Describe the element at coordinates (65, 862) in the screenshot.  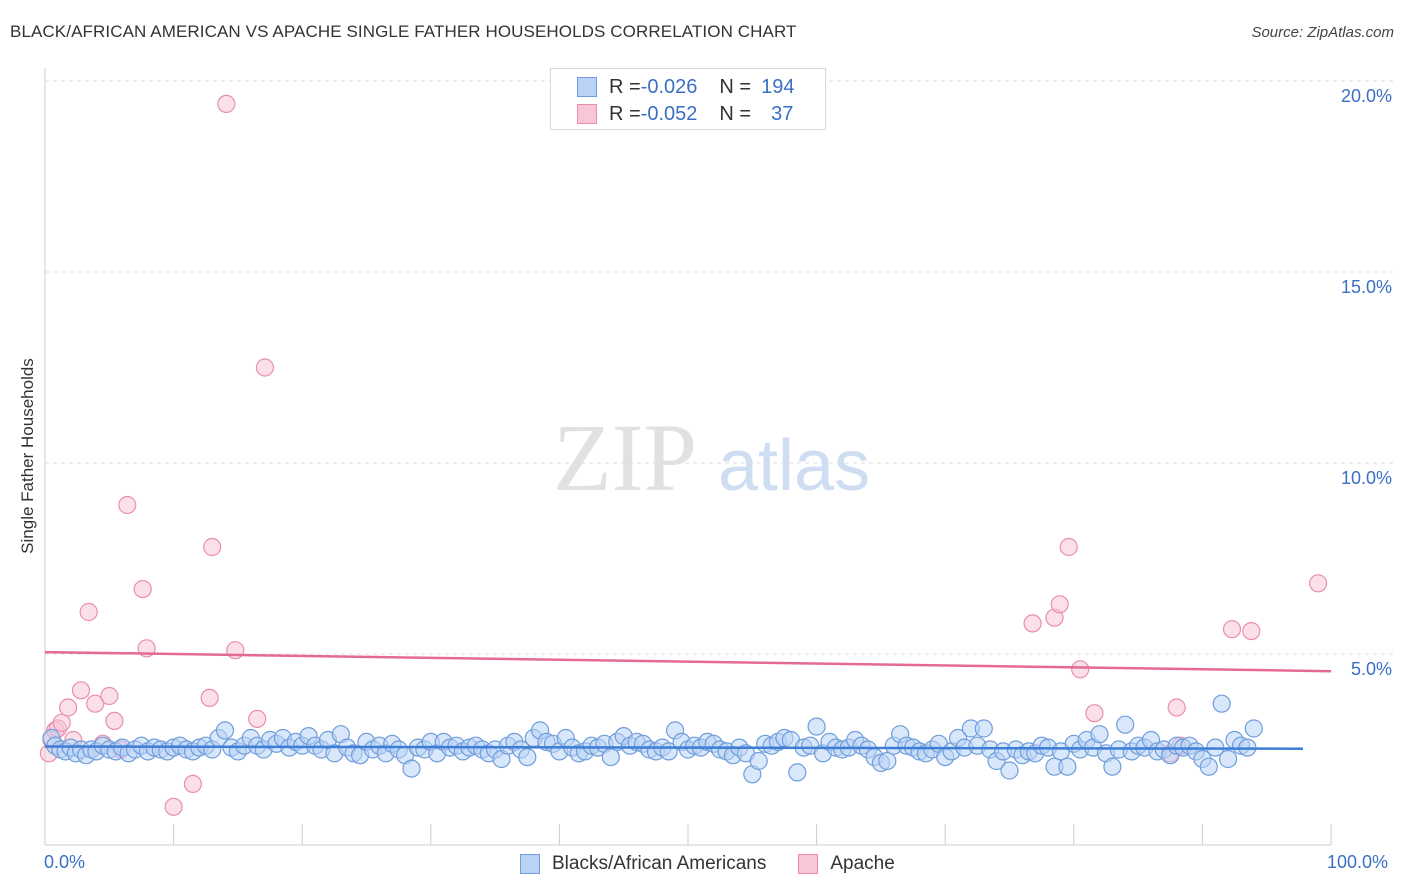
I see `x-tick-min: 0.0%` at that location.